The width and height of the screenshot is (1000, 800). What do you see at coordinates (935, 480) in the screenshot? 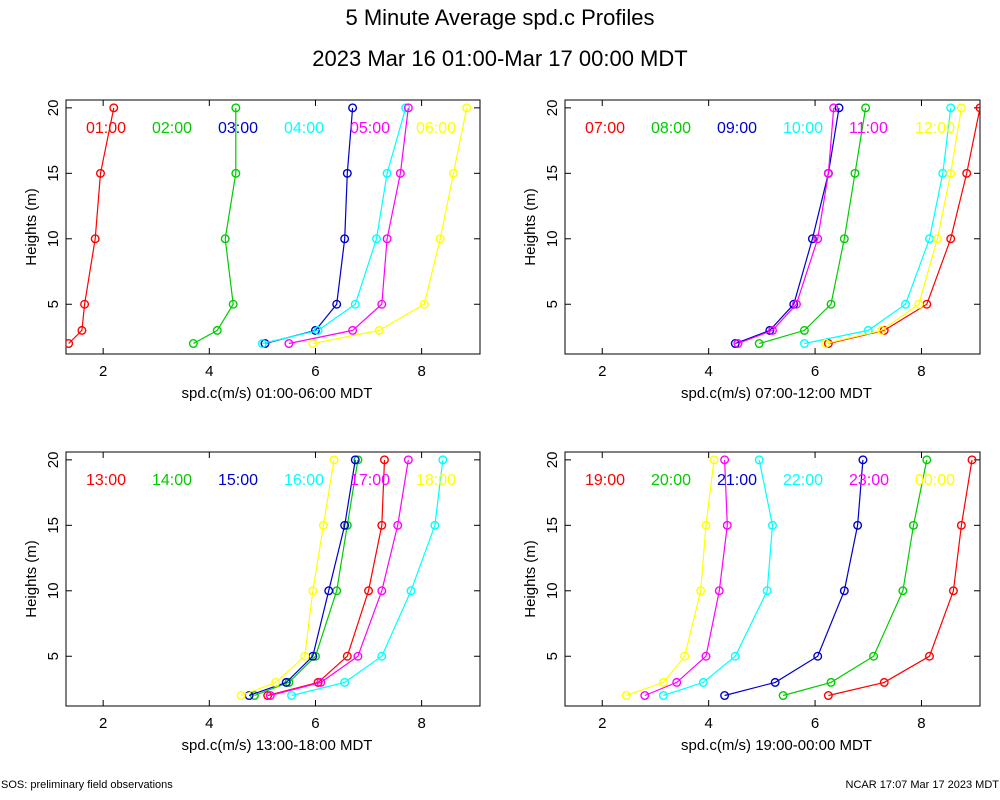
I see `legend-entry-00:00: 00:00` at bounding box center [935, 480].